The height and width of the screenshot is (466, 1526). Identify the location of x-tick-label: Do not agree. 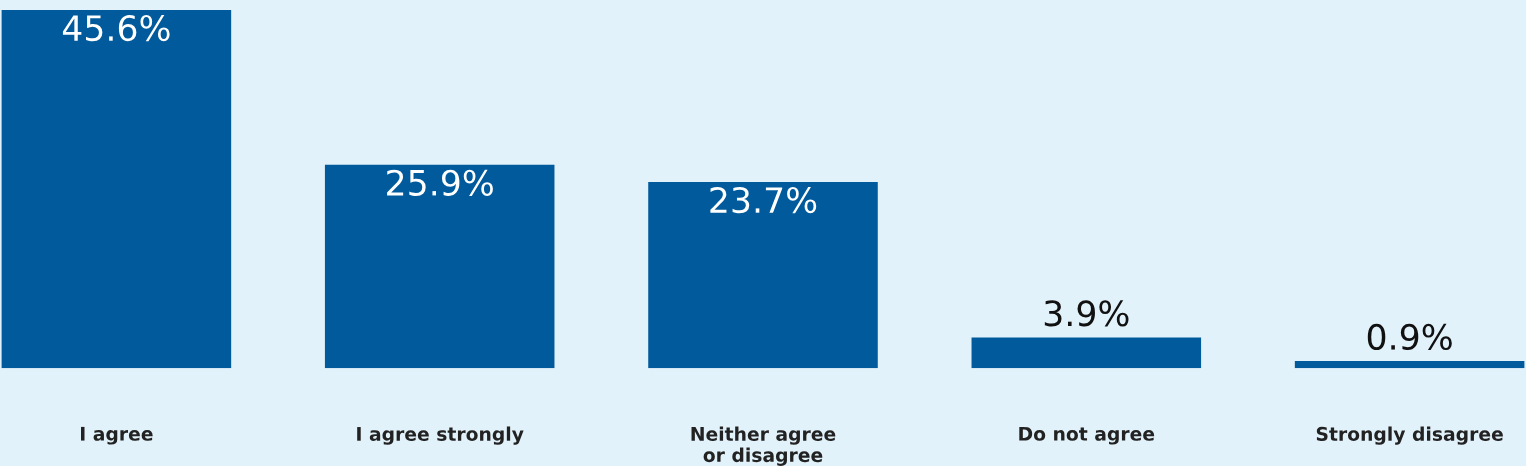
(1087, 435).